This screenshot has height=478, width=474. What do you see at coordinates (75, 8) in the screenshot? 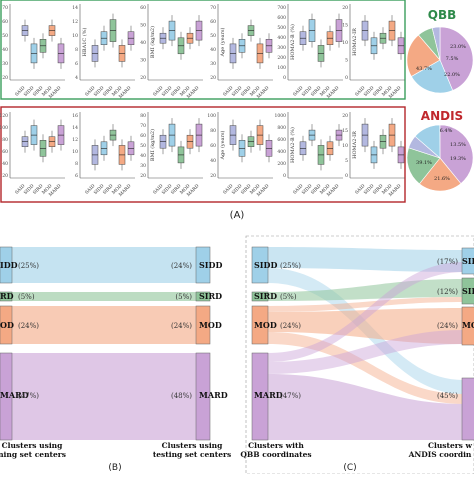
I see `qbb-plot-1-tick-0: 14` at bounding box center [75, 8].